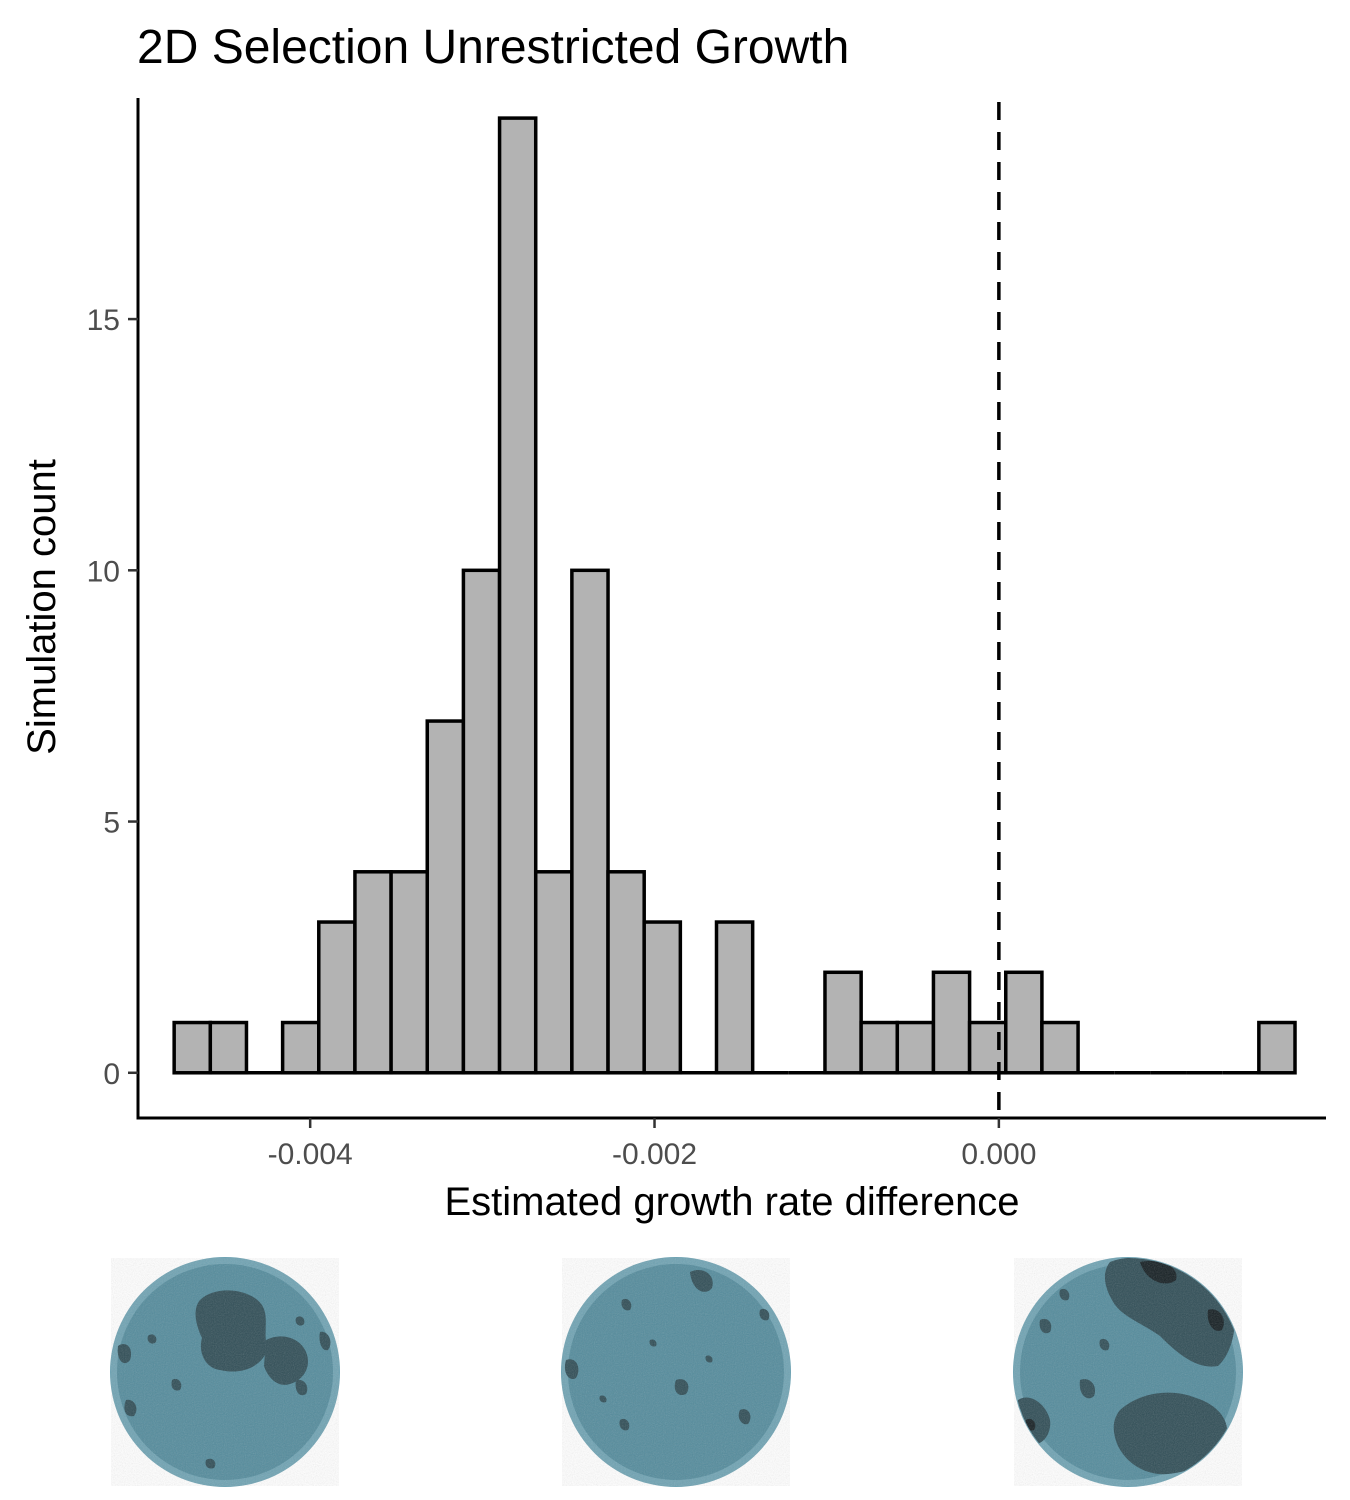 This screenshot has height=1500, width=1350. I want to click on chart-title: 2D Selection Unrestricted Growth, so click(493, 47).